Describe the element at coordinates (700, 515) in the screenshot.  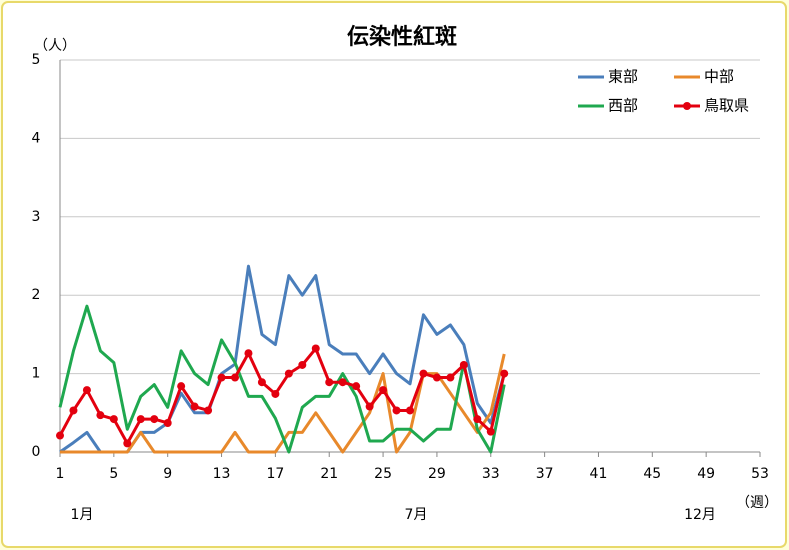
I see `month-label: 12月` at that location.